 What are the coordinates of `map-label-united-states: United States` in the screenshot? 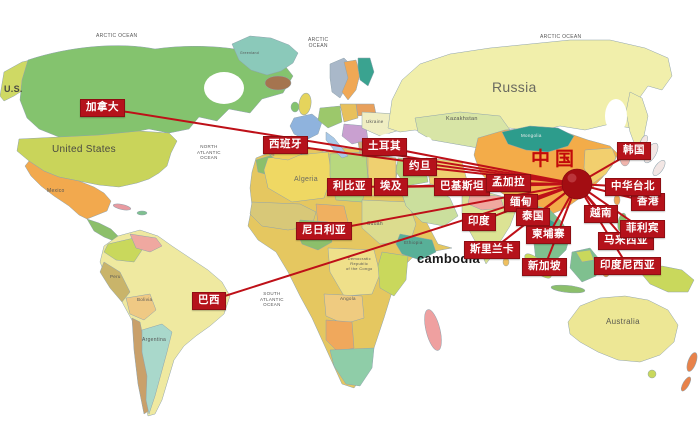 It's located at (84, 149).